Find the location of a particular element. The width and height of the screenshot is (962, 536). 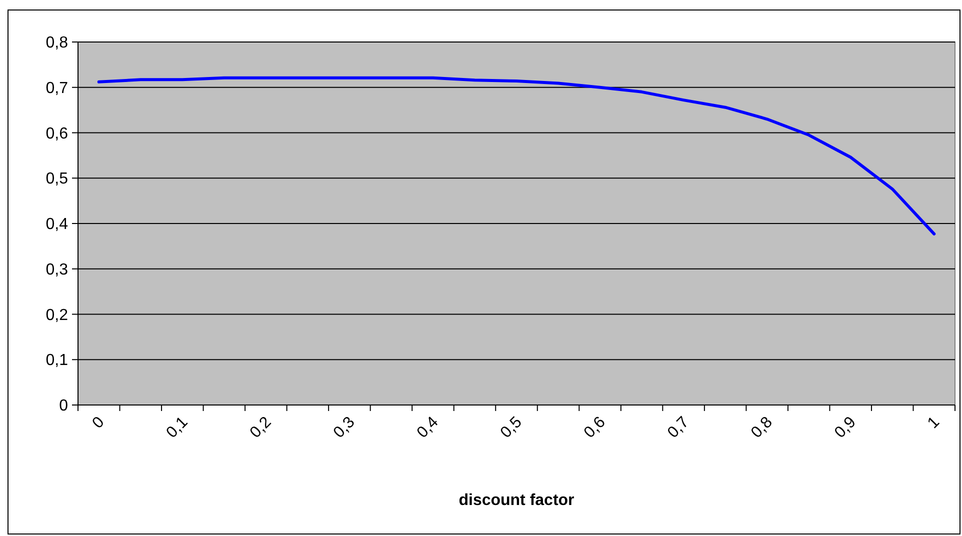

x-tick-label: 0,8 is located at coordinates (762, 428).